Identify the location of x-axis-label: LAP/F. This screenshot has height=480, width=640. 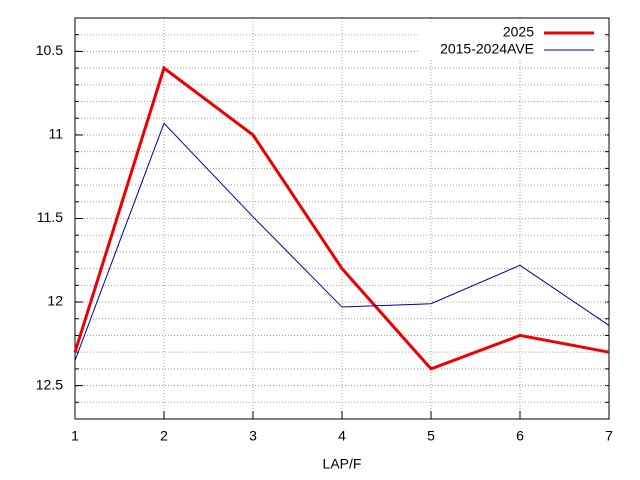
(342, 464).